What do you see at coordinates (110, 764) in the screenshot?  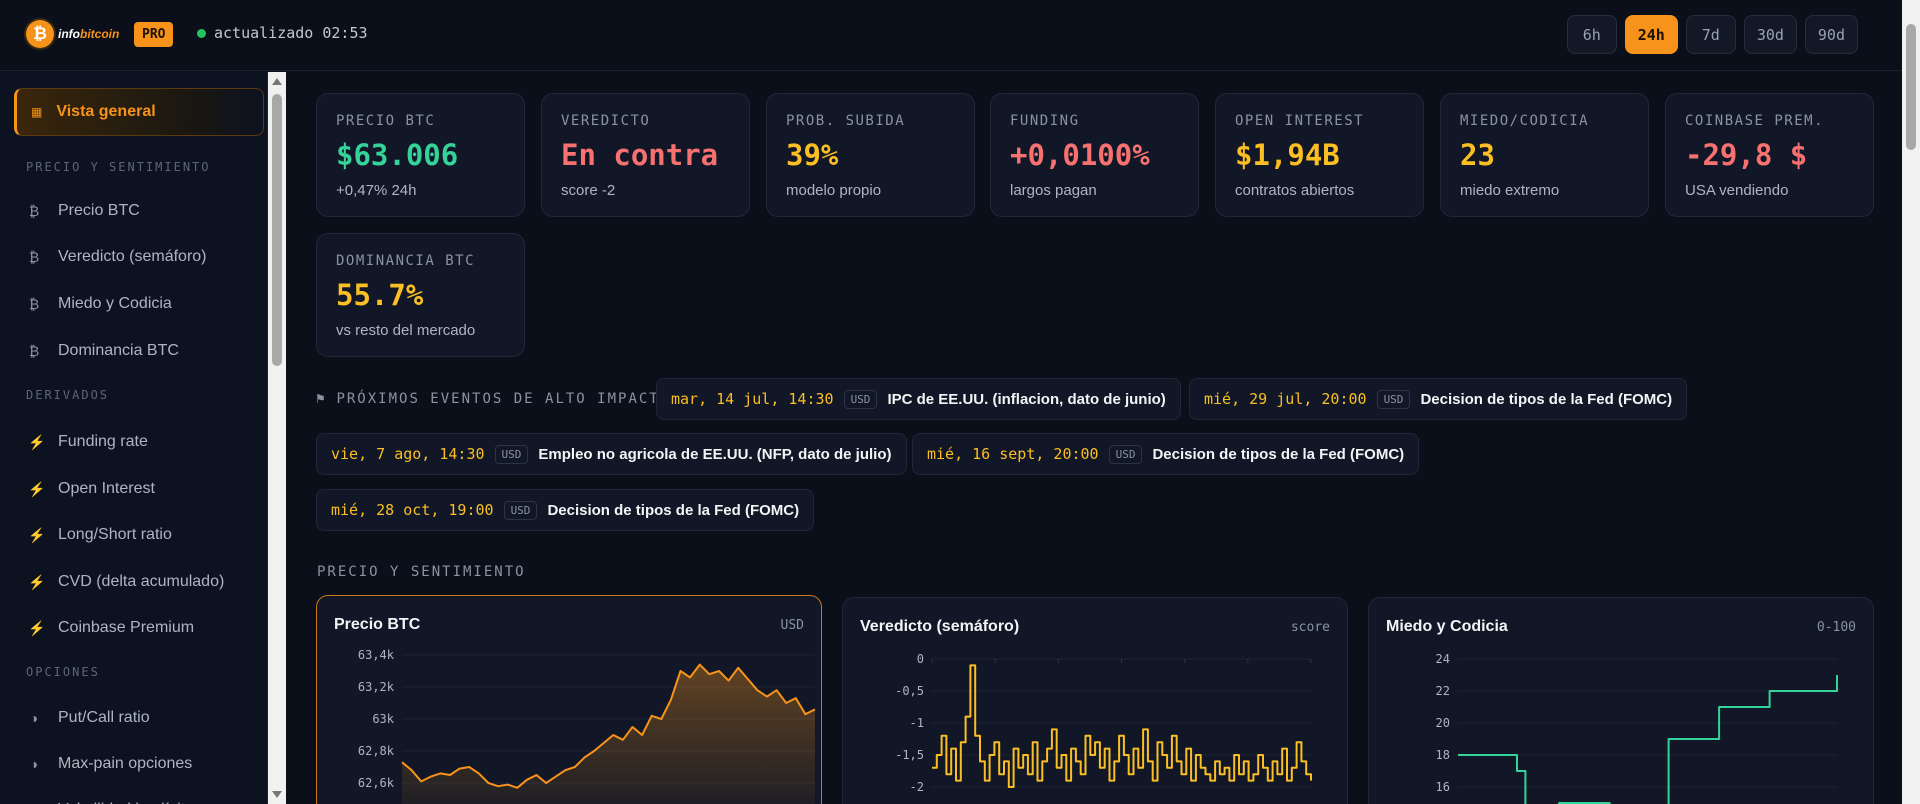 I see `sidebar-item-max-pain-opciones: ◑ Max-pain opciones` at bounding box center [110, 764].